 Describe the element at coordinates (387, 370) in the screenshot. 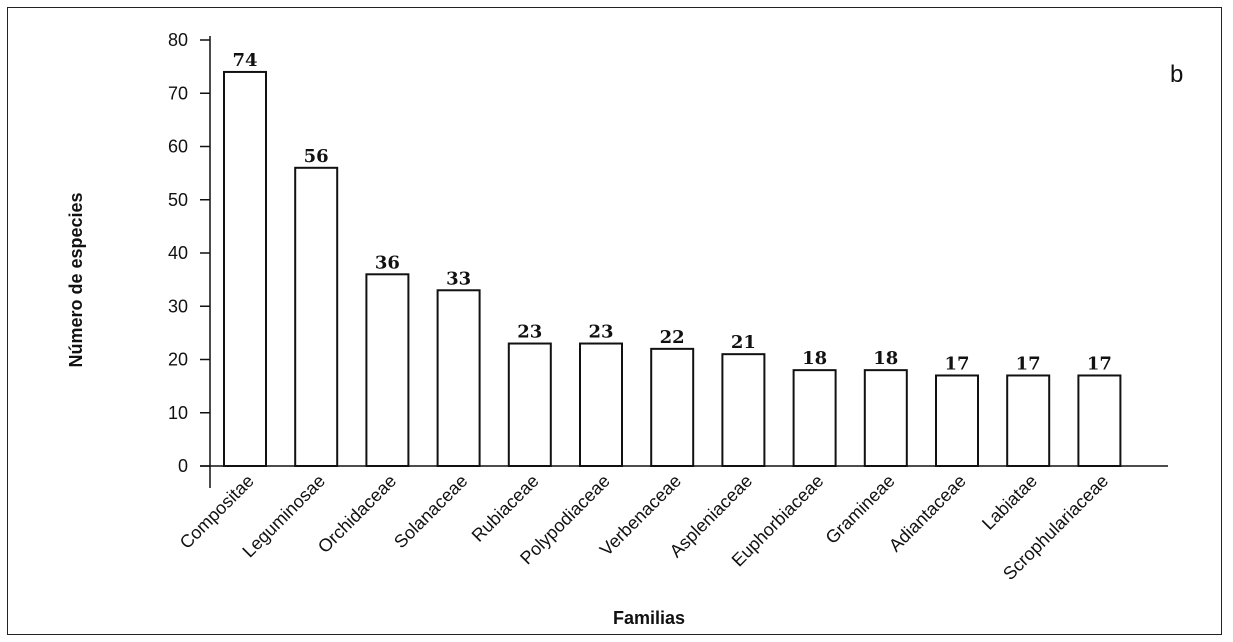

I see `bar-orchidaceae` at that location.